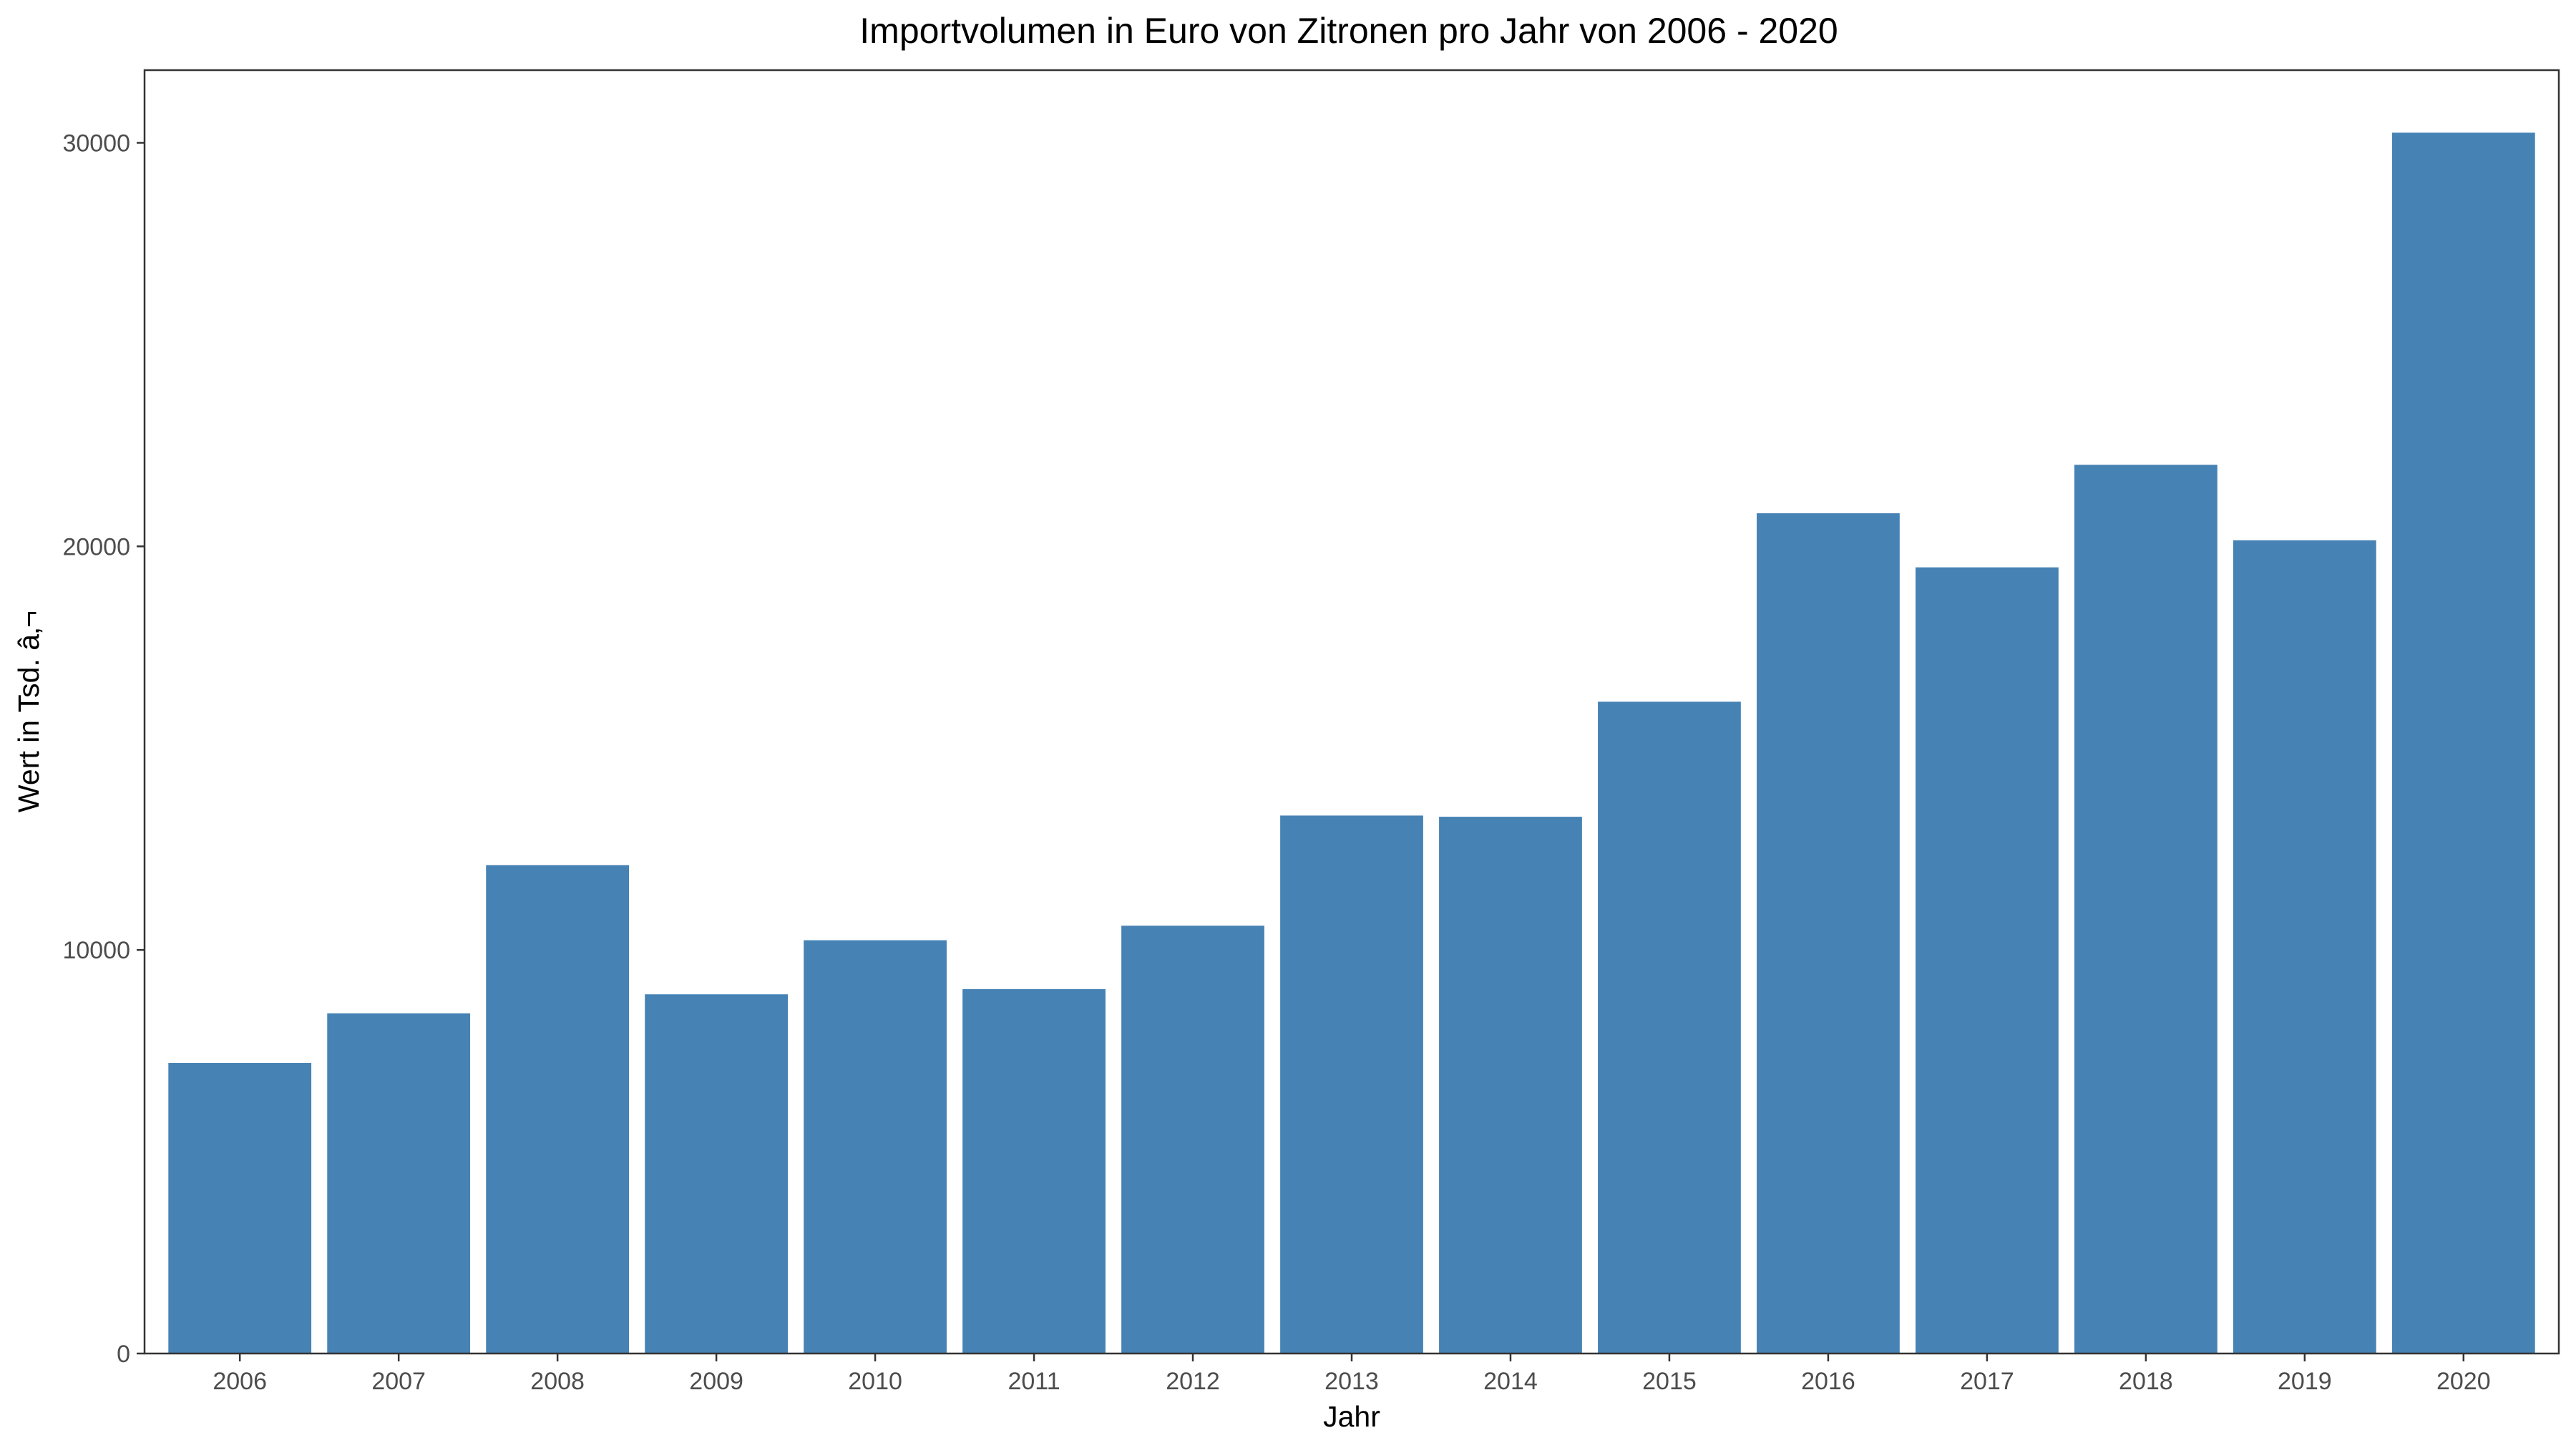 Image resolution: width=2576 pixels, height=1453 pixels. What do you see at coordinates (2463, 743) in the screenshot?
I see `bar-2020` at bounding box center [2463, 743].